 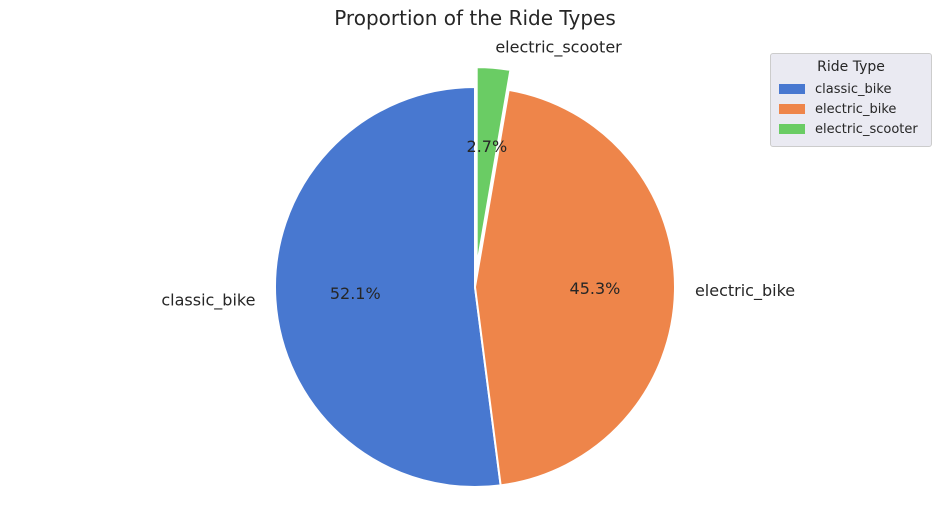 What do you see at coordinates (745, 291) in the screenshot?
I see `slice-label-electric-bike: electric_bike` at bounding box center [745, 291].